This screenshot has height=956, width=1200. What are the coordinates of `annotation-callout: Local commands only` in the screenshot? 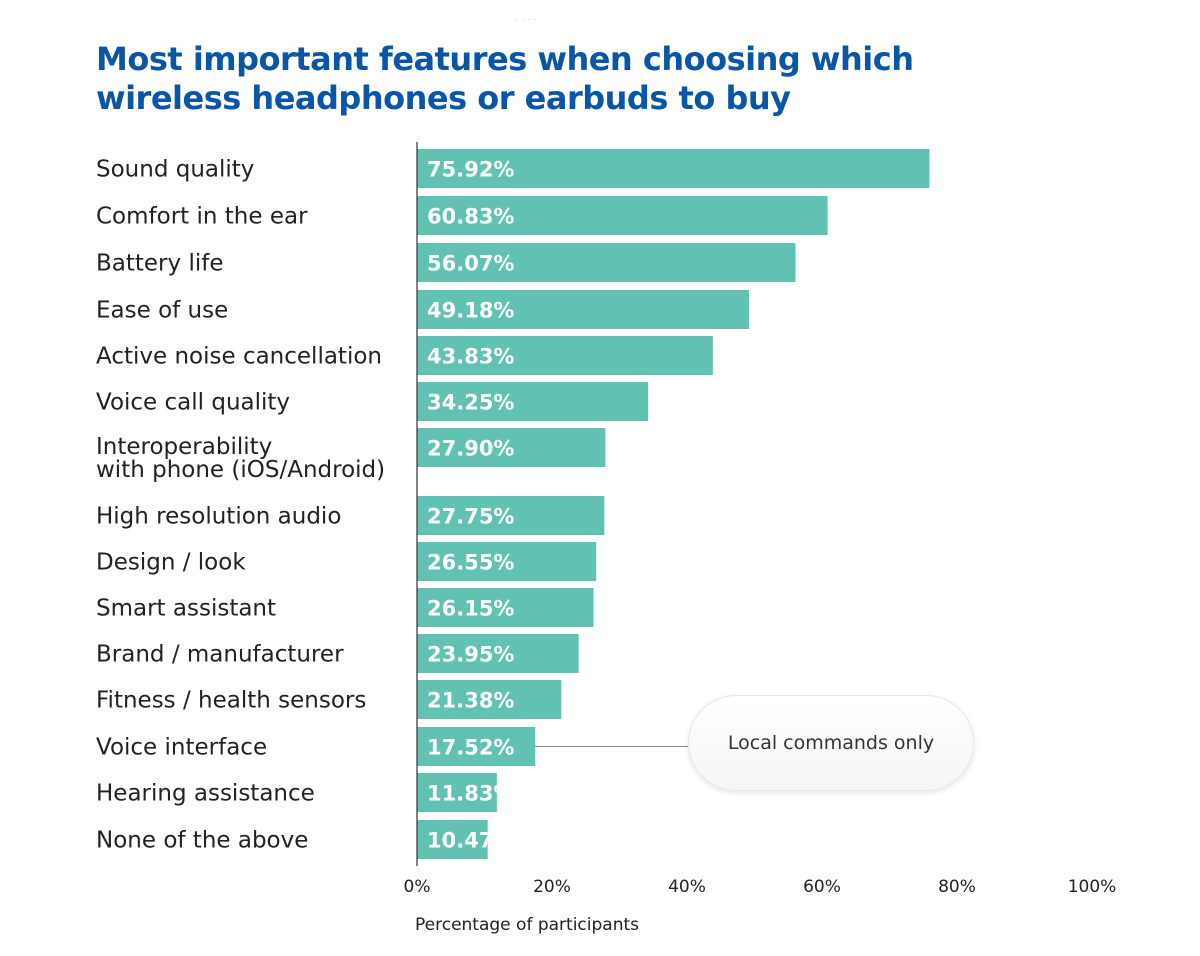 It's located at (831, 743).